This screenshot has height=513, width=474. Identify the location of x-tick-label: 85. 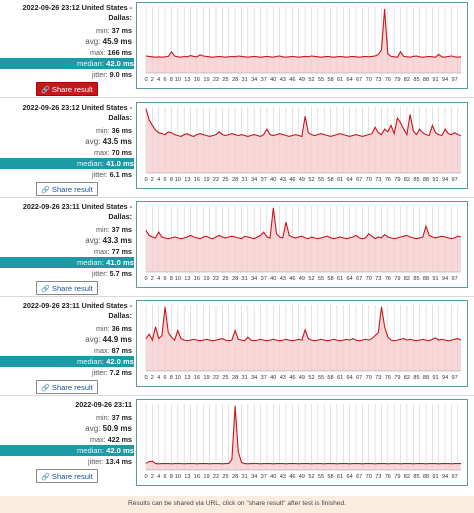
(416, 378).